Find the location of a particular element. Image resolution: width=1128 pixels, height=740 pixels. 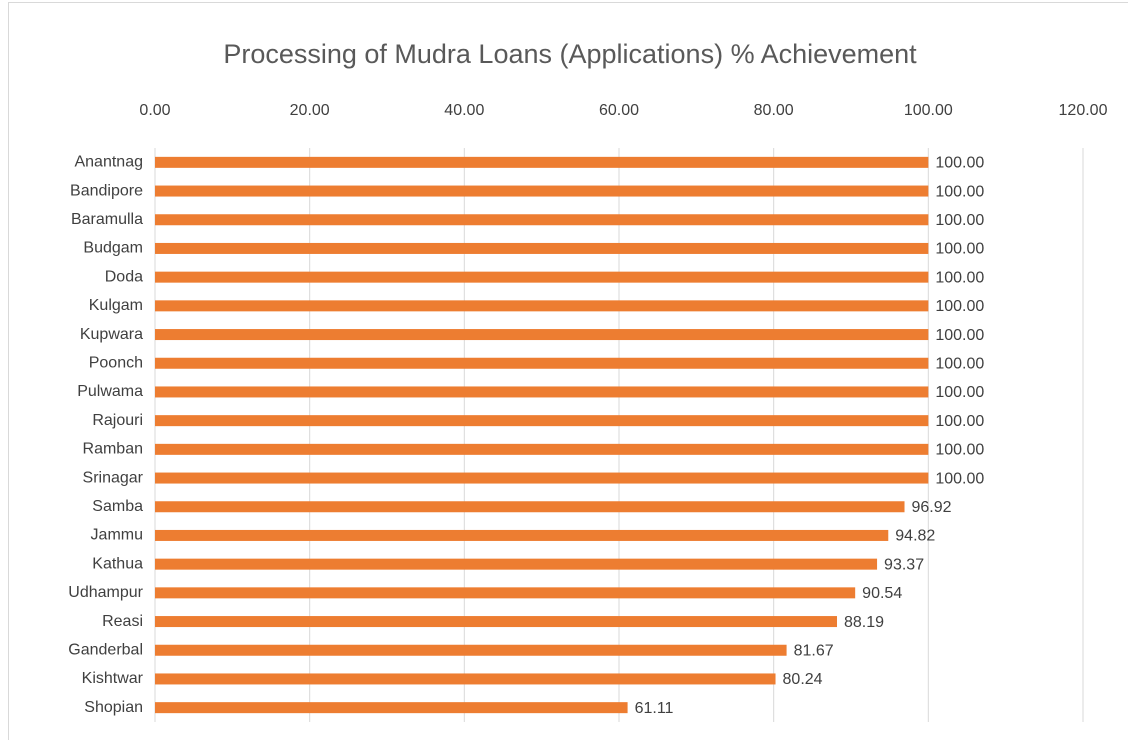

y-tick-label: Budgam is located at coordinates (113, 248).